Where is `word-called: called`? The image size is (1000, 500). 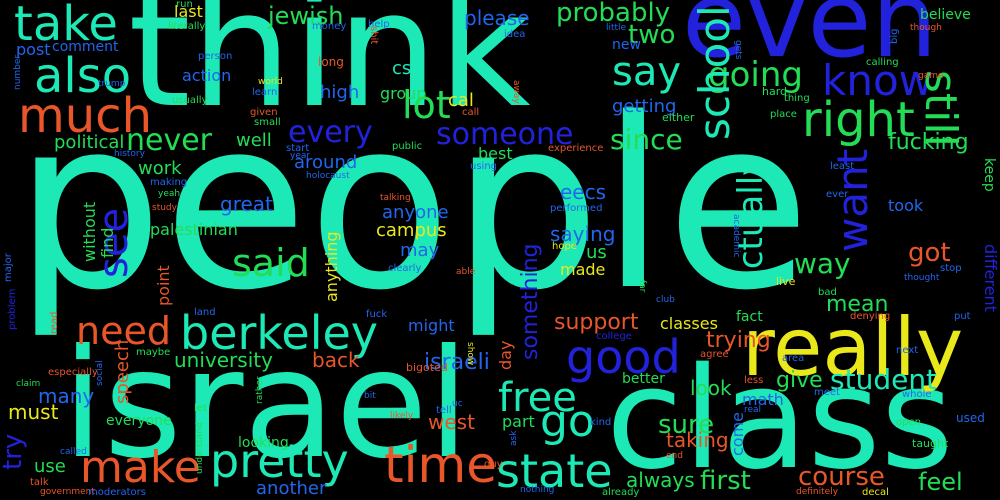 word-called: called is located at coordinates (73, 452).